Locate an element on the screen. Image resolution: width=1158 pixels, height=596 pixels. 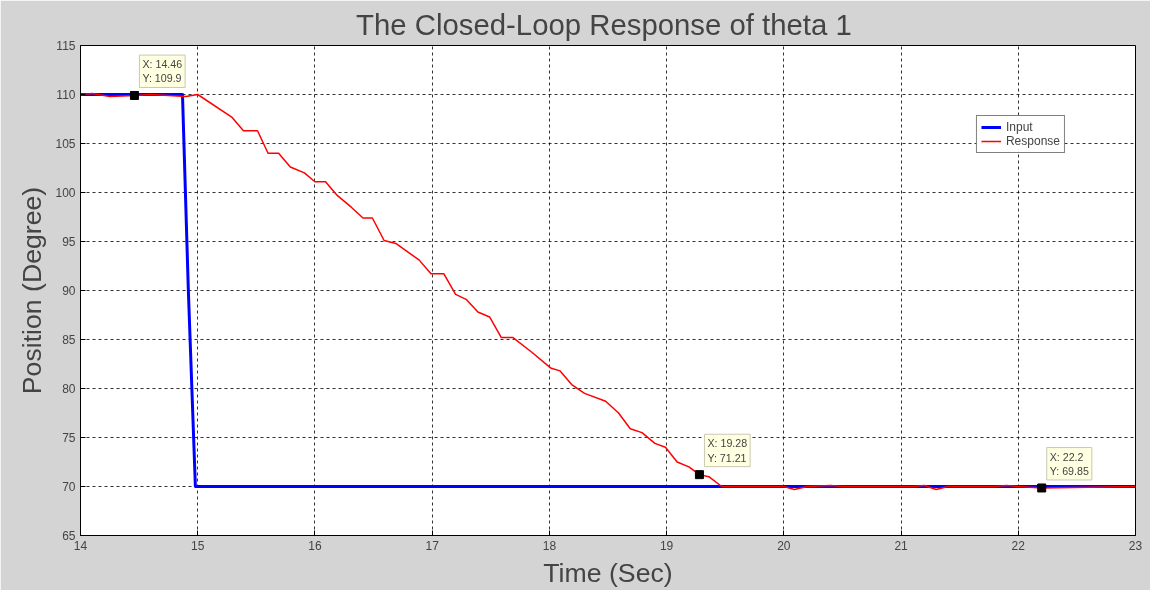
x-tick-label: 16 is located at coordinates (315, 545).